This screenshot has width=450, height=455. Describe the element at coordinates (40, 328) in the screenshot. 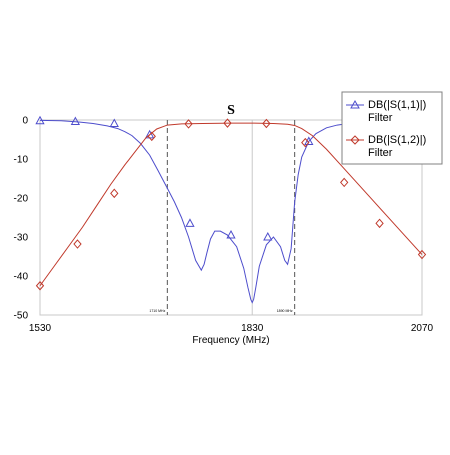

I see `x-tick-label-1530: 1530` at that location.